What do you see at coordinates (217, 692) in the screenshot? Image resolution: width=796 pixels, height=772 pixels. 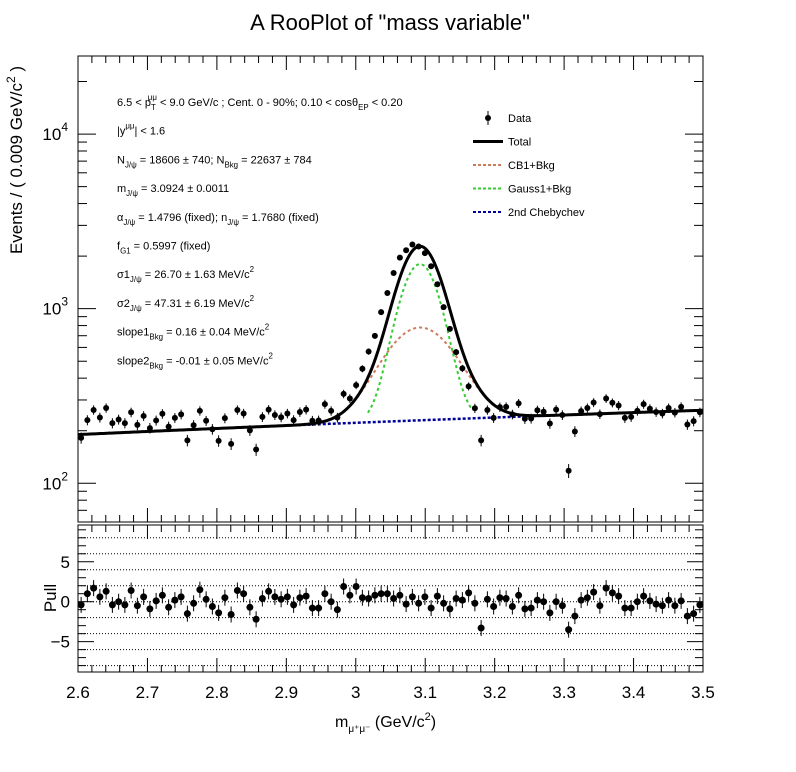 I see `x-tick-label: 2.8` at bounding box center [217, 692].